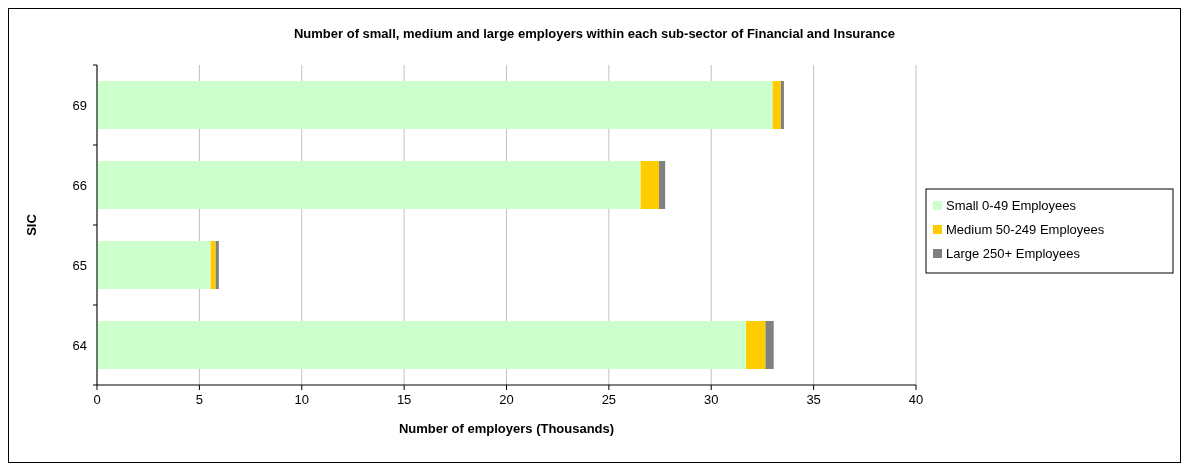  Describe the element at coordinates (609, 399) in the screenshot. I see `x-tick-label: 25` at that location.